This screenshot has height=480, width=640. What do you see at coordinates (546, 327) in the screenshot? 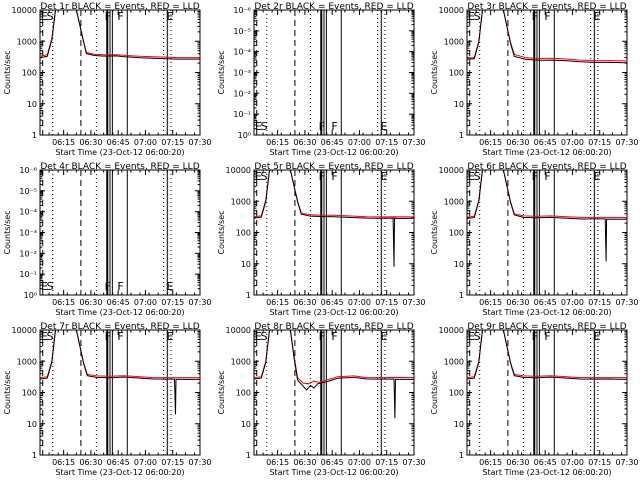
I see `panel-title: Det 9r BLACK = Events, RED = LLD` at bounding box center [546, 327].